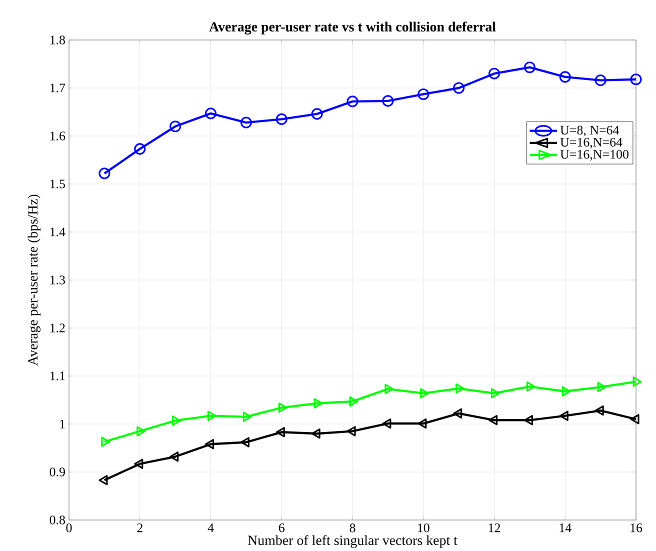 This screenshot has width=656, height=551. Describe the element at coordinates (636, 527) in the screenshot. I see `x-tick-label: 16` at that location.